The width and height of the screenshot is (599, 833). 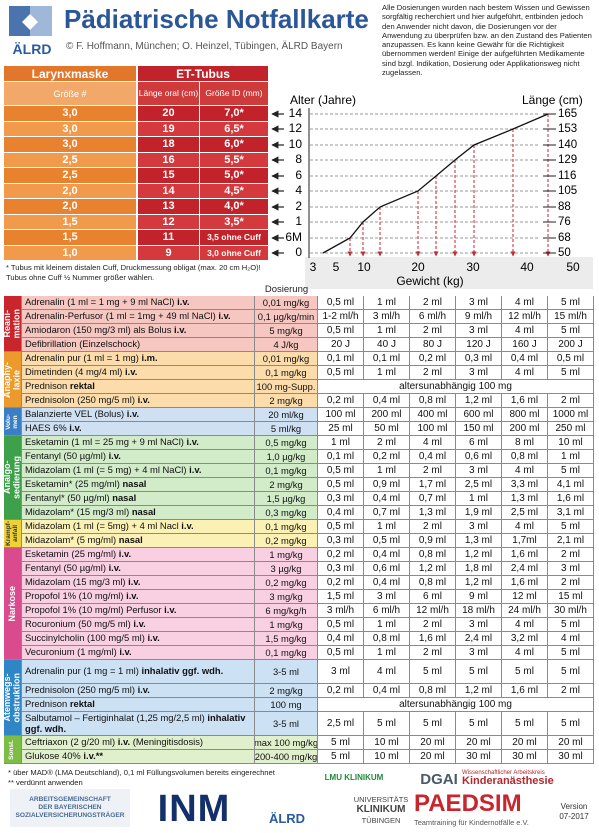 I want to click on tube-size: 4,0*, so click(x=234, y=207).